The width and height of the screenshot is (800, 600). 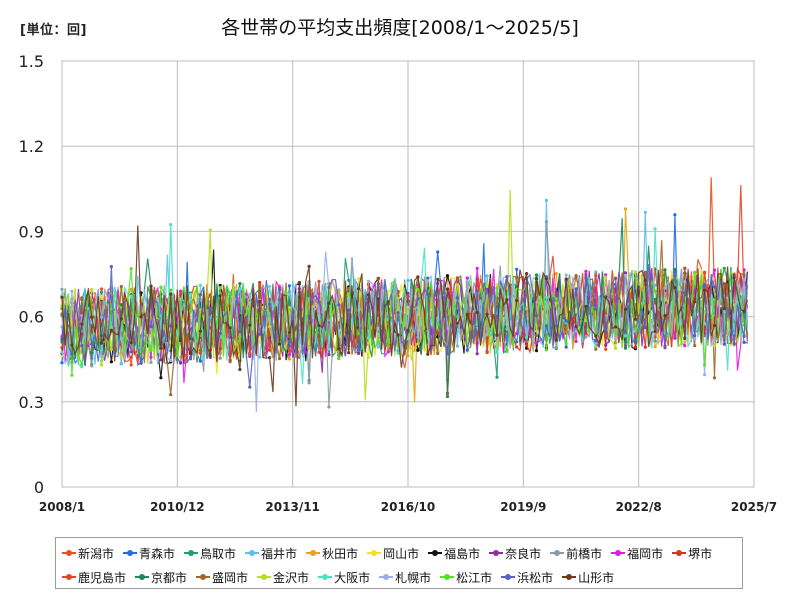 I want to click on legend-item: 秋田市, so click(x=332, y=553).